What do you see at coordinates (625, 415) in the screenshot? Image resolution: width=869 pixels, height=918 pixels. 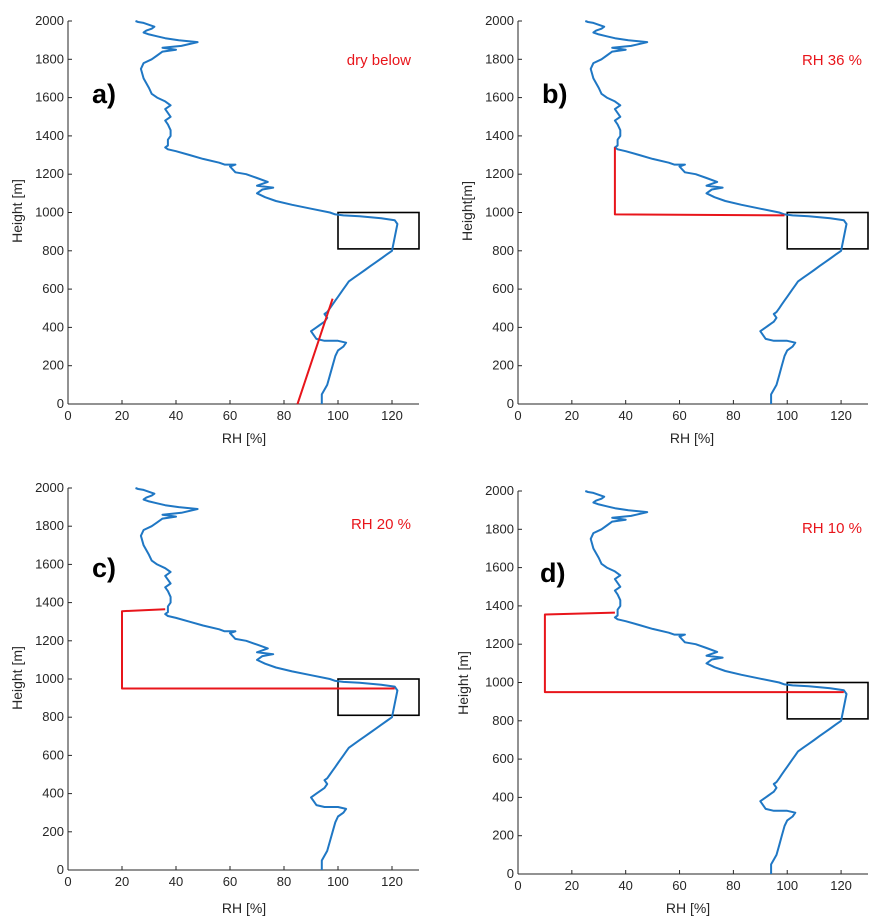 I see `x-tick-label-b: 40` at bounding box center [625, 415].